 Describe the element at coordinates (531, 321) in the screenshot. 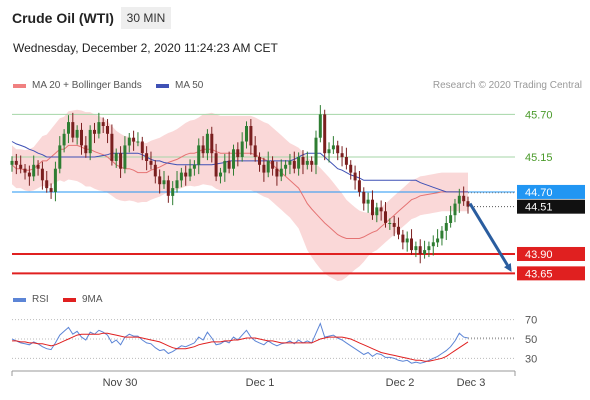

I see `rsi-tick-label-70: 70` at that location.